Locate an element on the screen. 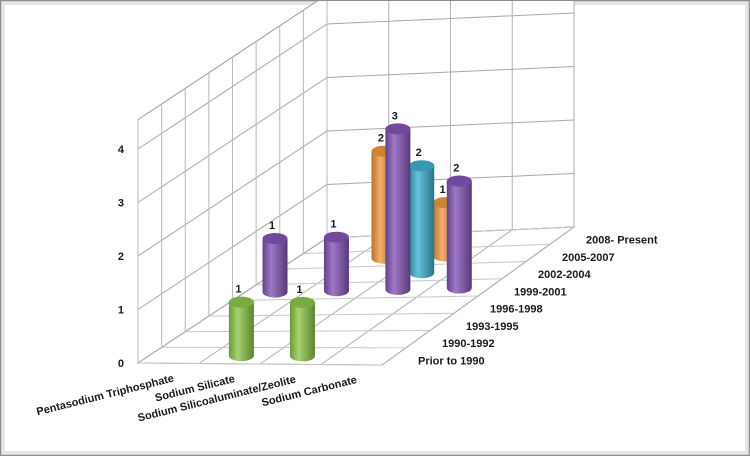  bar-sodium-silicate-1999-2001-top is located at coordinates (336, 237).